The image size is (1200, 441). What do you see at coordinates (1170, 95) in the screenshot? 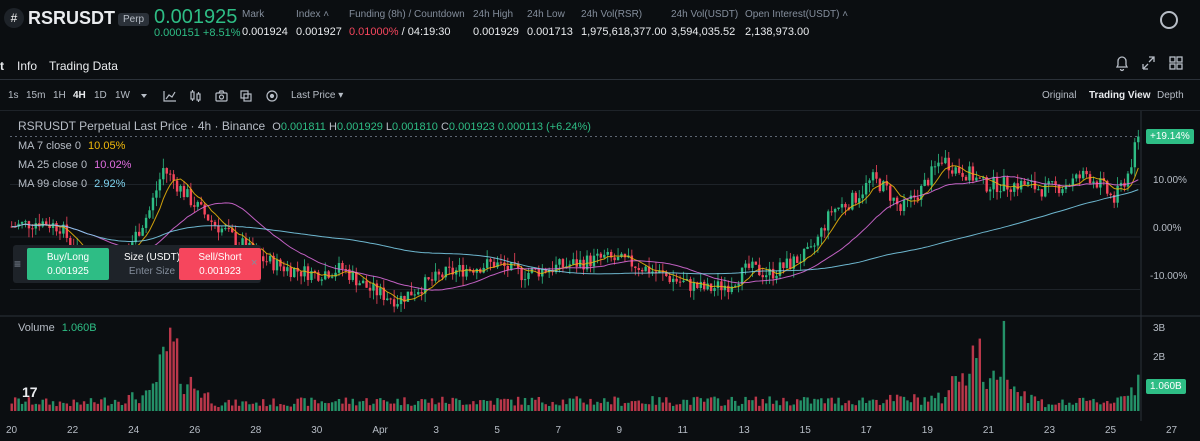
I see `view-depth: Depth` at bounding box center [1170, 95].